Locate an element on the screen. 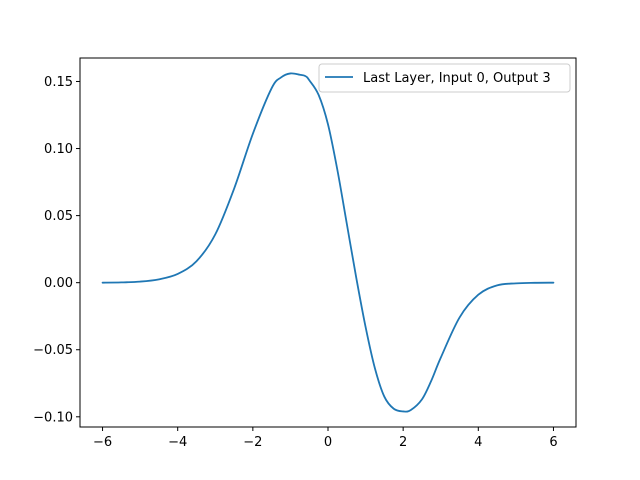 The width and height of the screenshot is (640, 480). legend: Last Layer, Input 0, Output 3 is located at coordinates (444, 78).